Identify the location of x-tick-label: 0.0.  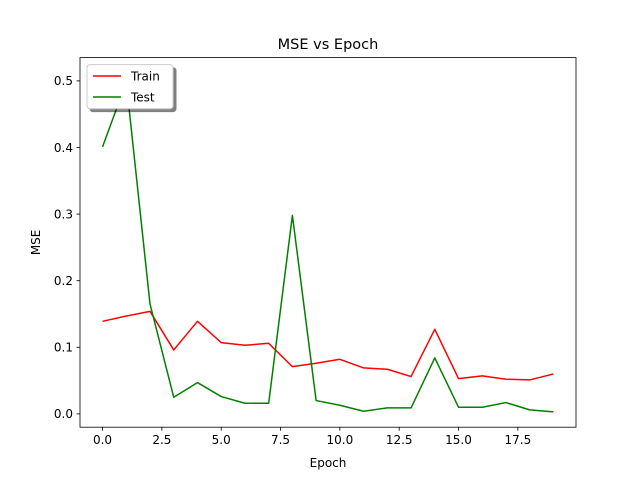
(102, 440).